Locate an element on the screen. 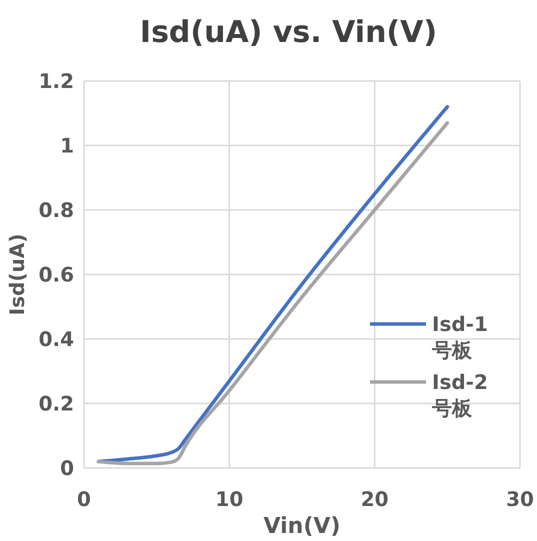 Image resolution: width=537 pixels, height=541 pixels. legend-label: Isd-1号板 is located at coordinates (459, 337).